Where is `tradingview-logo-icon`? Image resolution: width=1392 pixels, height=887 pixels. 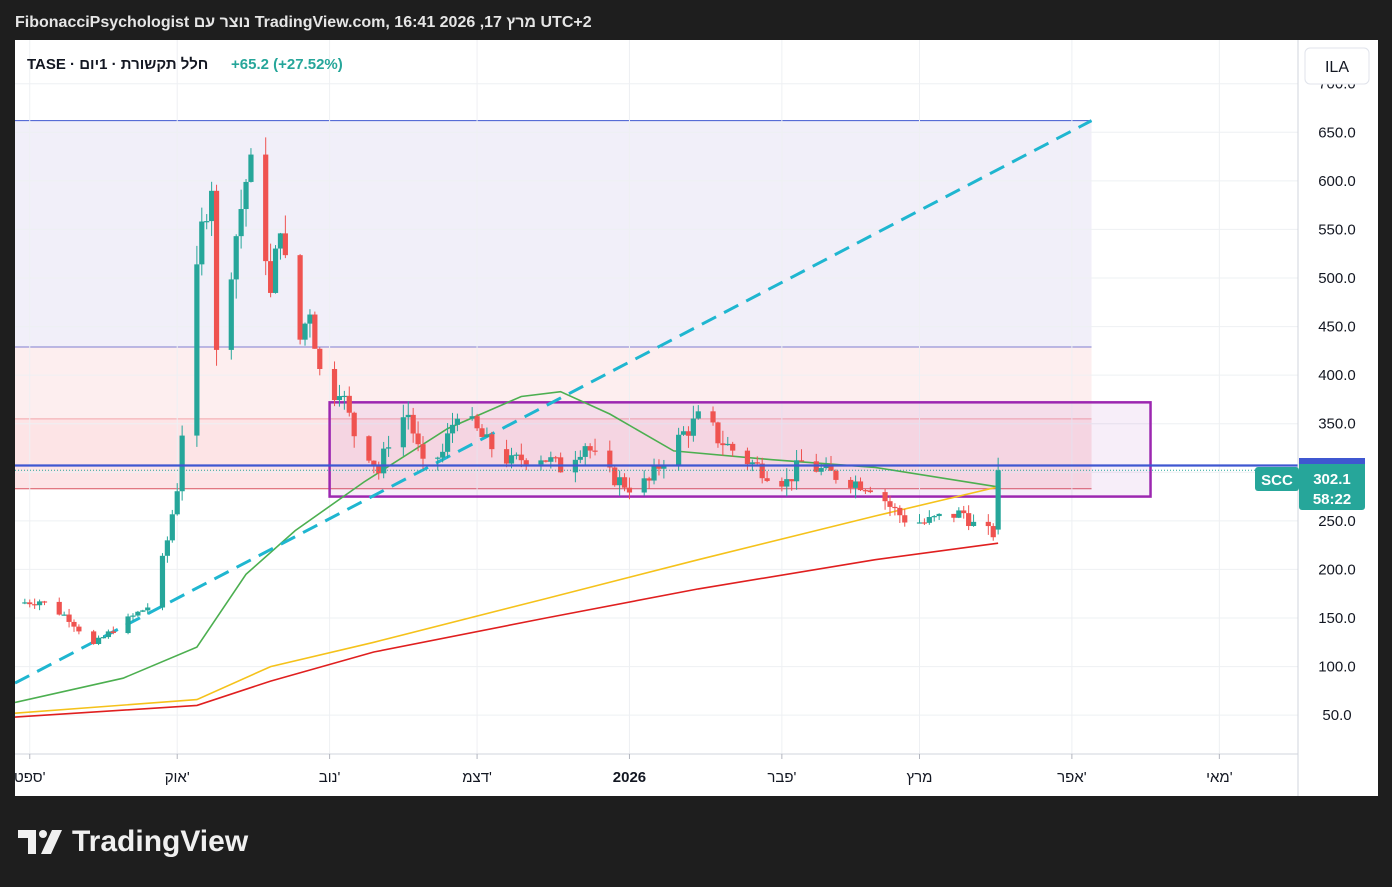 tradingview-logo-icon is located at coordinates (40, 842).